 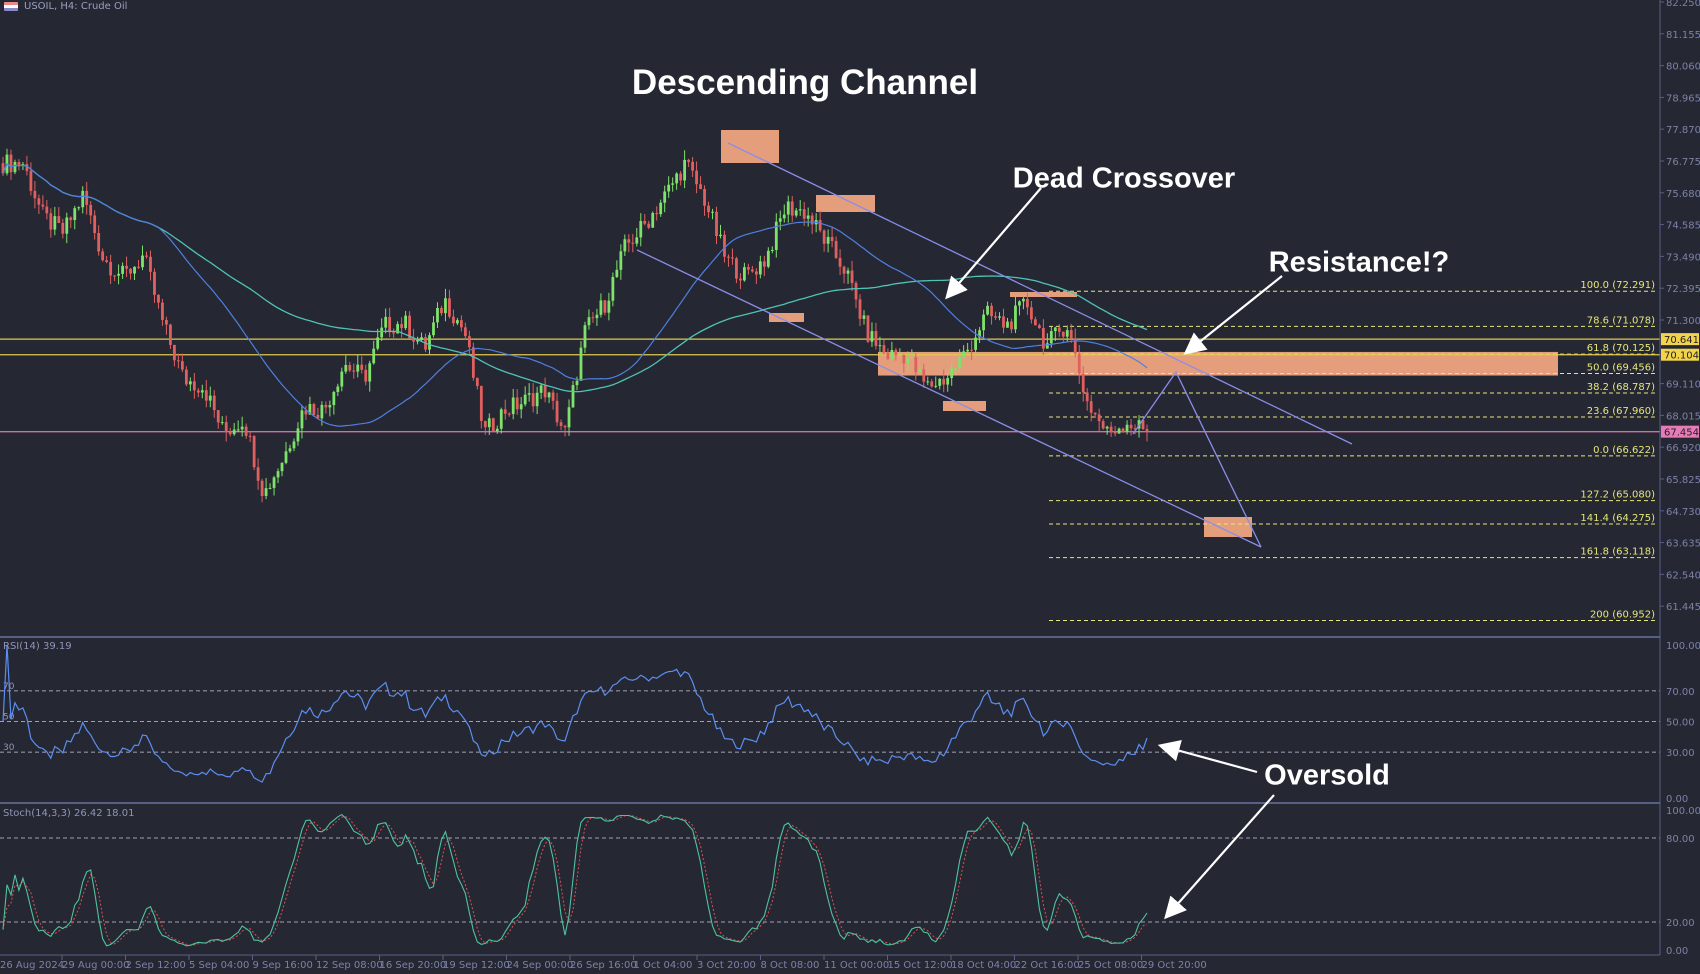 I want to click on flag-icon, so click(x=11, y=6).